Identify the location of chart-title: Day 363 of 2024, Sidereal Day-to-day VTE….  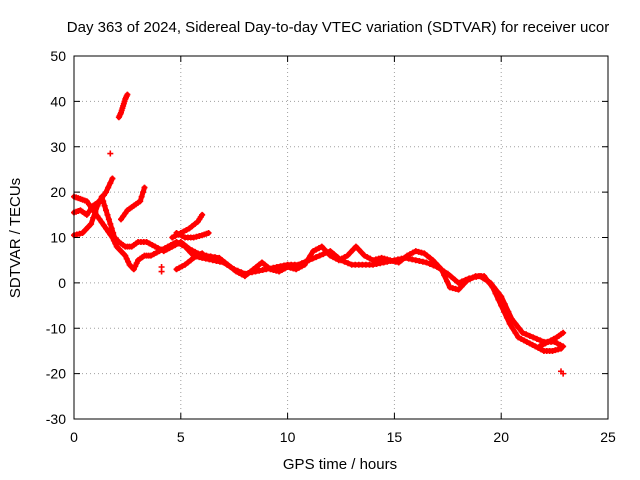
(338, 27).